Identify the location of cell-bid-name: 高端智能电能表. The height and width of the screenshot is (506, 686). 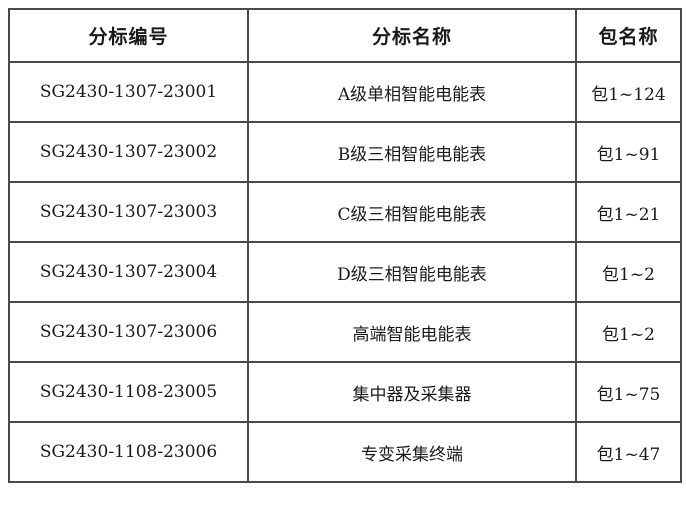
(412, 332).